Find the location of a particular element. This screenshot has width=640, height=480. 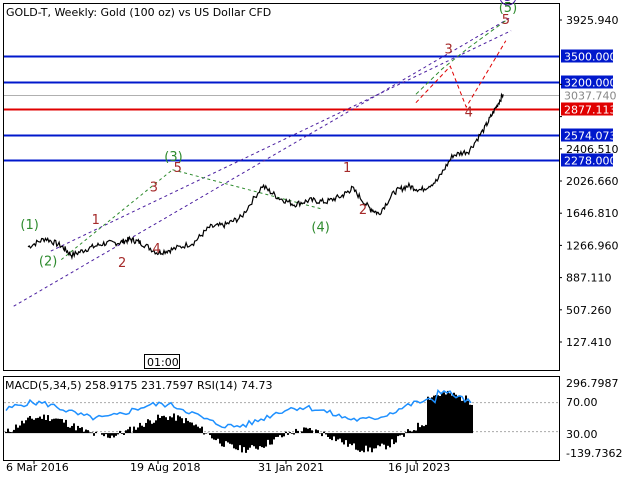

price-tick-label: 1266.960 is located at coordinates (592, 245).